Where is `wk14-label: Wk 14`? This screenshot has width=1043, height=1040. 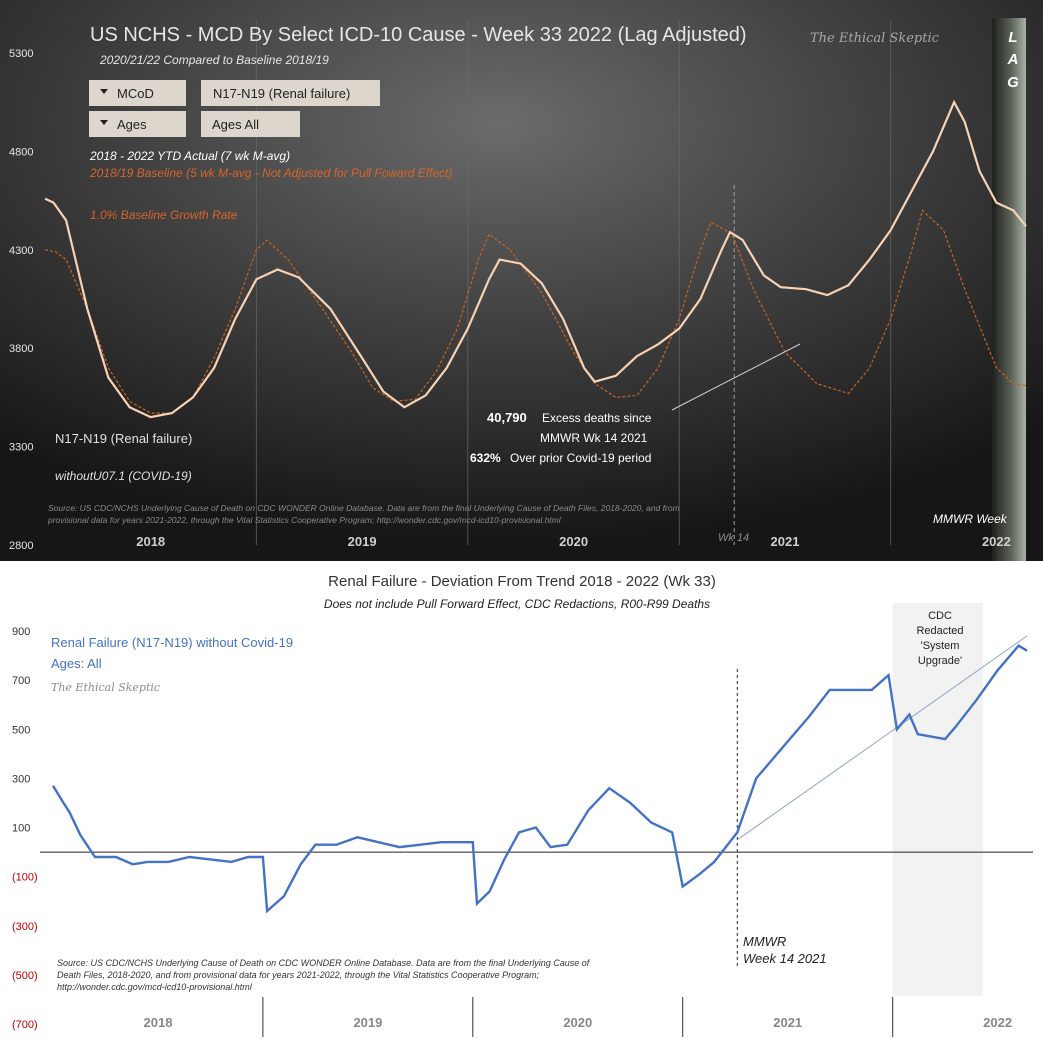
wk14-label: Wk 14 is located at coordinates (733, 538).